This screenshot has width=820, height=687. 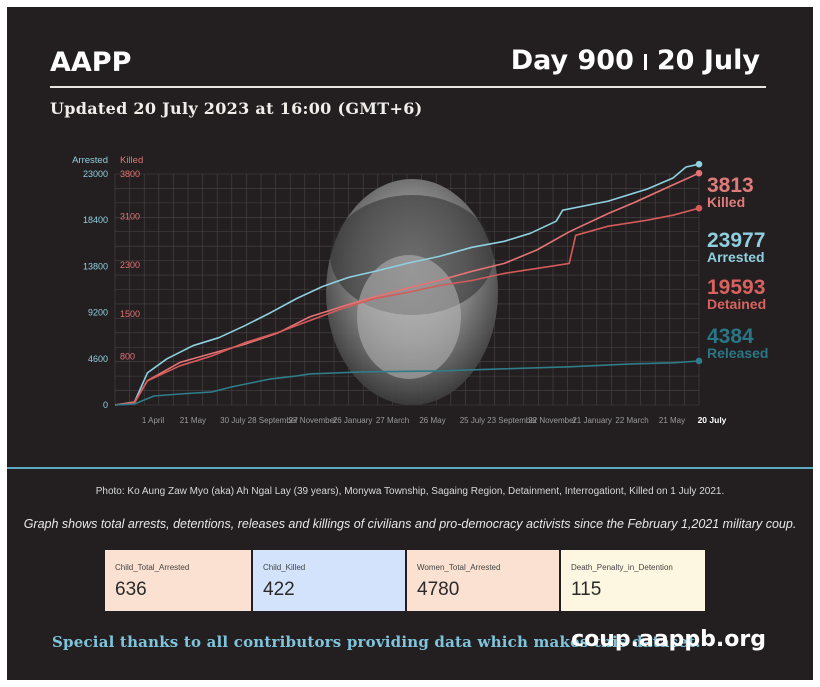 What do you see at coordinates (410, 468) in the screenshot?
I see `section-divider` at bounding box center [410, 468].